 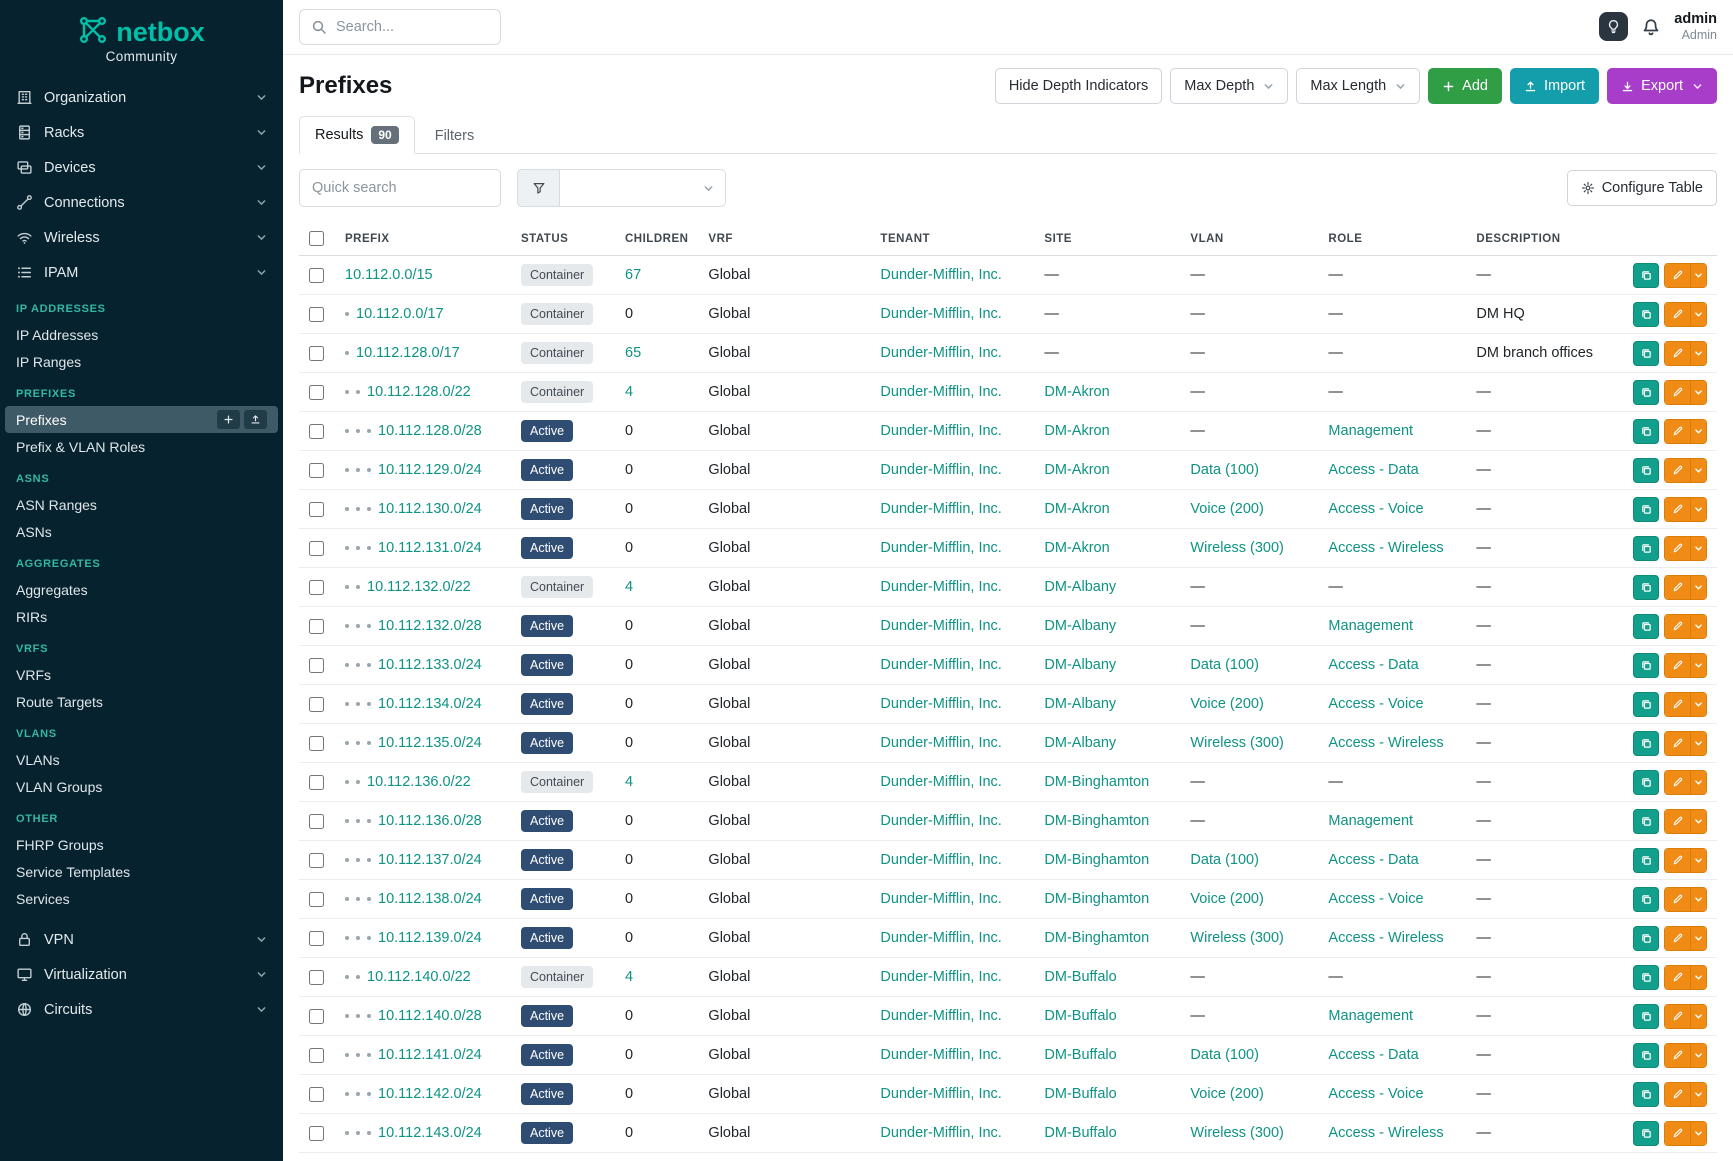 I want to click on quick-add-button, so click(x=228, y=419).